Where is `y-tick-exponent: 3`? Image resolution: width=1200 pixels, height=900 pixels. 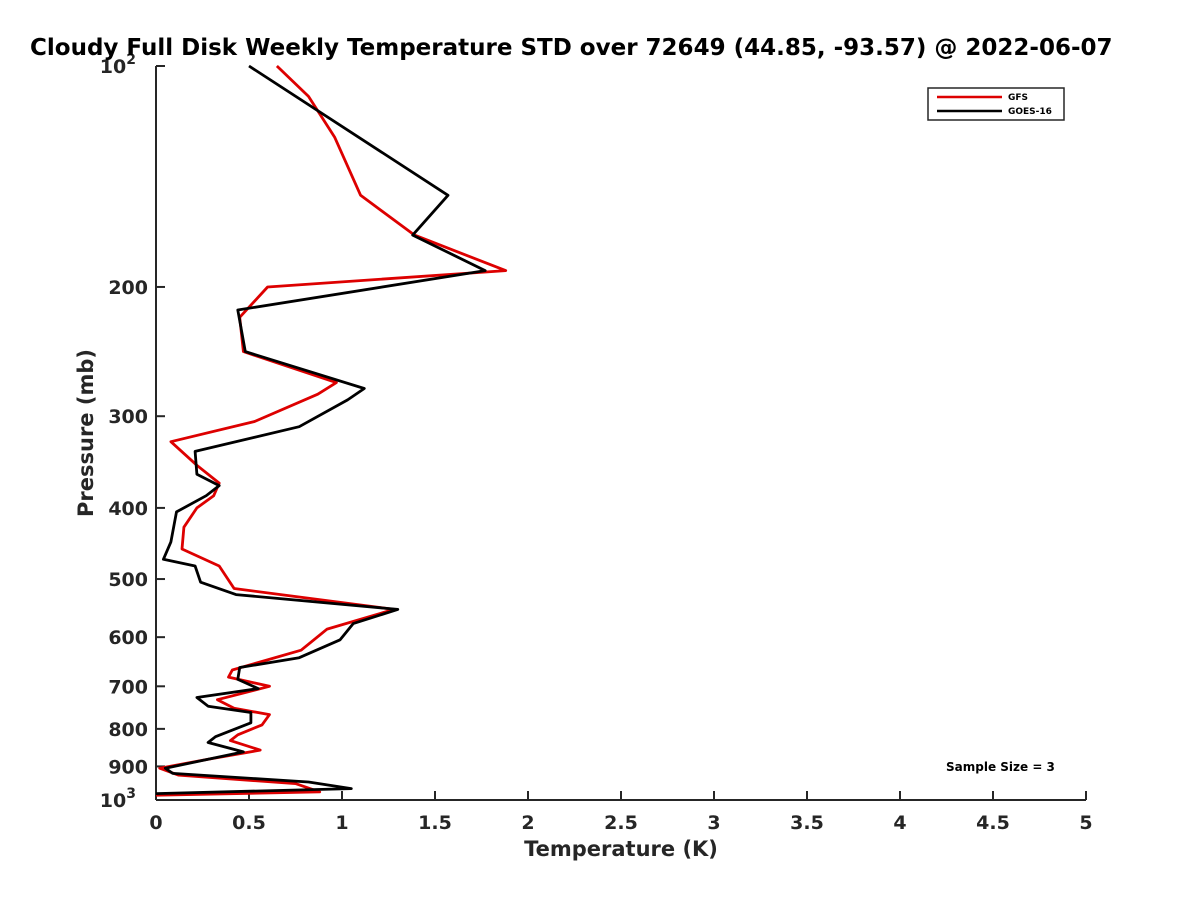
y-tick-exponent: 3 is located at coordinates (131, 794).